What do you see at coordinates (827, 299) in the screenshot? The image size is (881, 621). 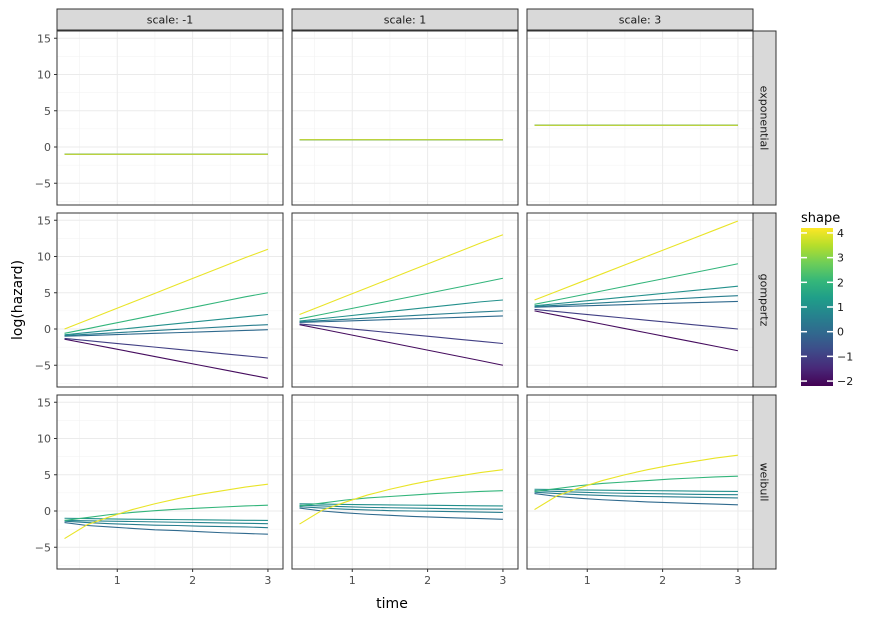 I see `colorbar-legend: shape 4 3 2 1 0 −1 −2` at bounding box center [827, 299].